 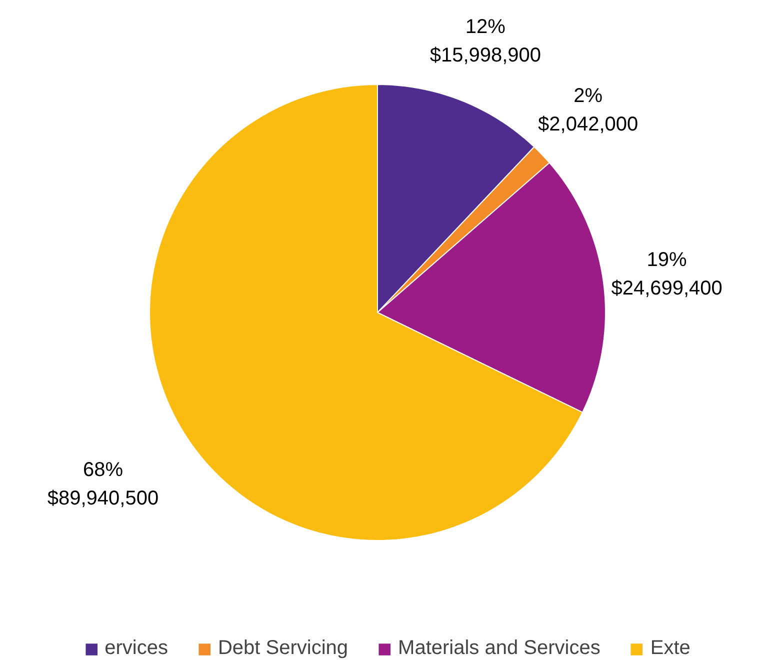 What do you see at coordinates (666, 274) in the screenshot?
I see `data-label: 19% $24,699,400` at bounding box center [666, 274].